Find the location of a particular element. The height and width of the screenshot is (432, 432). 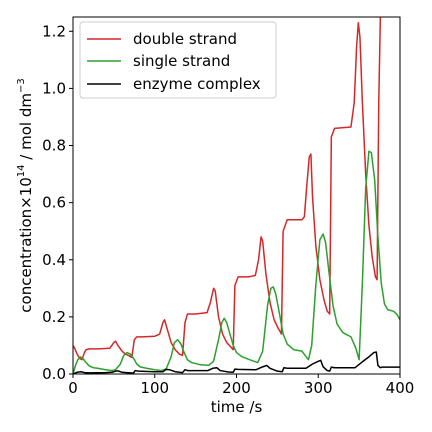

y-tick-label: 0.0 is located at coordinates (54, 374).